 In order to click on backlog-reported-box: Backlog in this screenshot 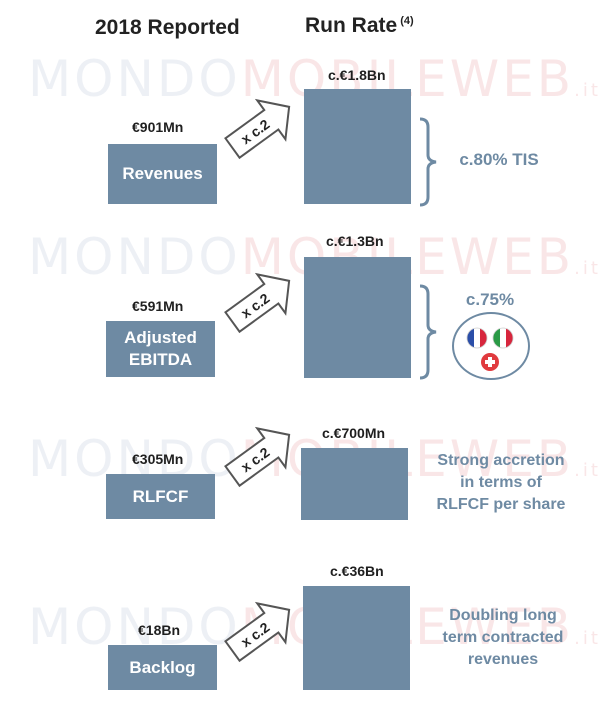, I will do `click(162, 667)`.